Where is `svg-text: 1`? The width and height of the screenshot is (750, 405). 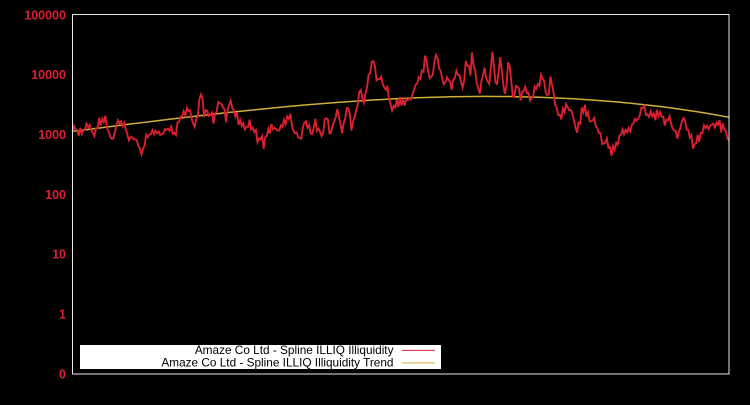
svg-text: 1 is located at coordinates (62, 315).